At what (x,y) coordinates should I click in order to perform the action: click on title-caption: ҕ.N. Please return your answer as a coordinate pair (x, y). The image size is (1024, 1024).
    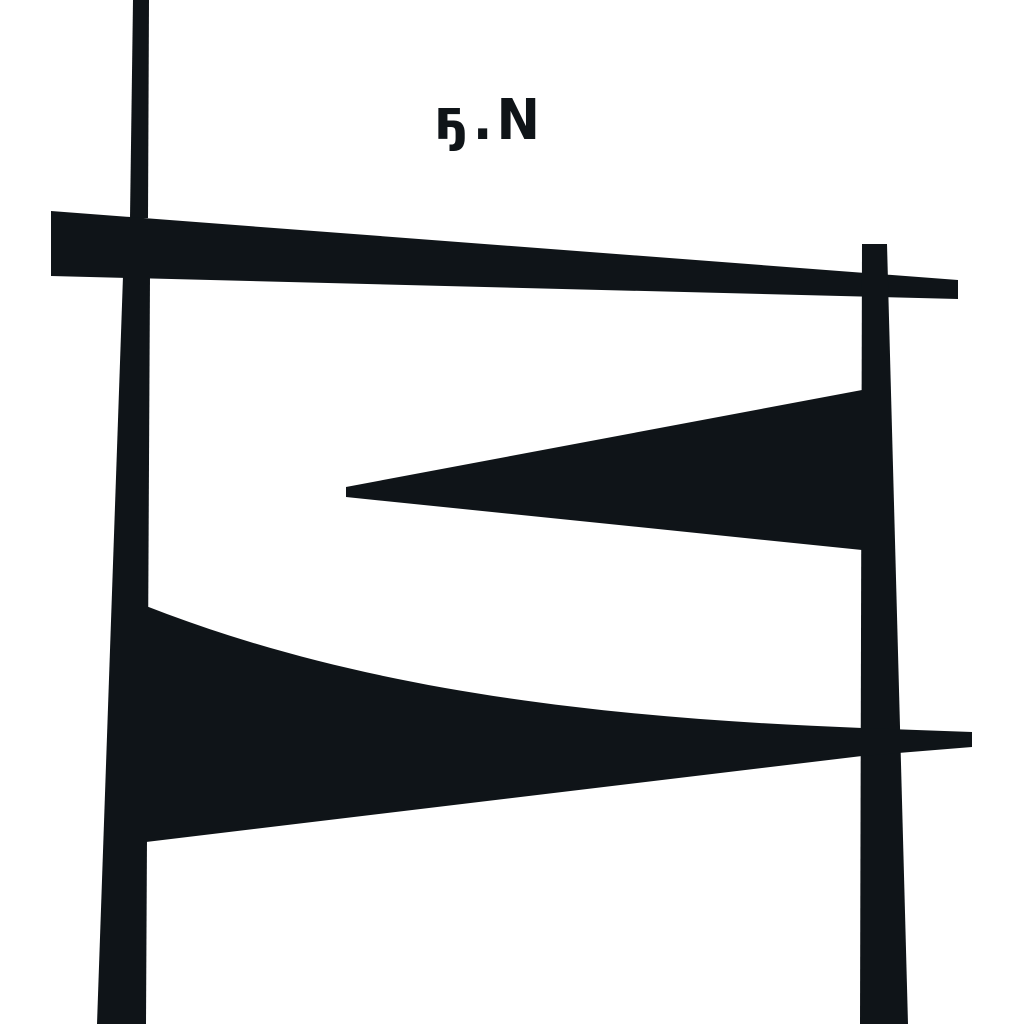
    Looking at the image, I should click on (489, 120).